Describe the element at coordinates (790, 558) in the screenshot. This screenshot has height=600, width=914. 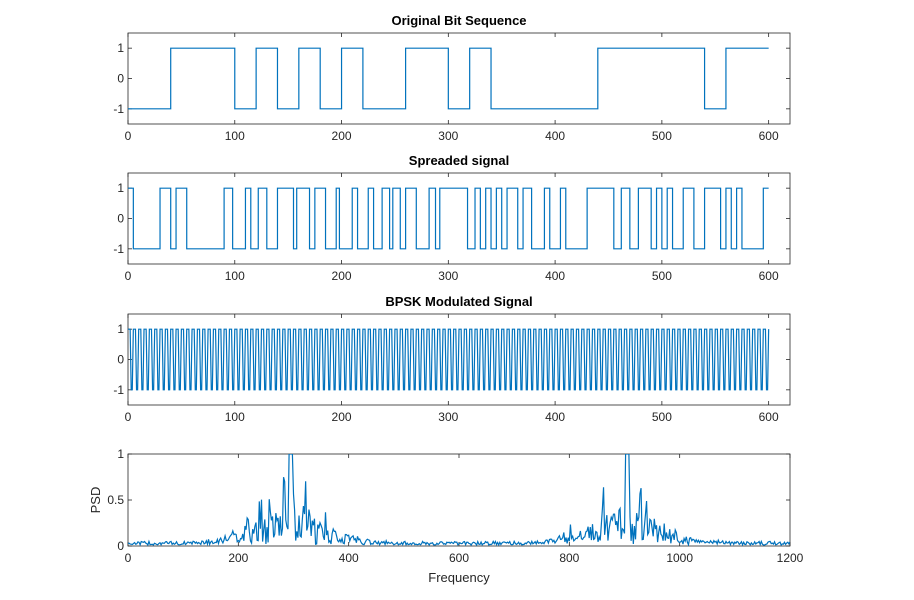
I see `x-tick-label: 1200` at that location.